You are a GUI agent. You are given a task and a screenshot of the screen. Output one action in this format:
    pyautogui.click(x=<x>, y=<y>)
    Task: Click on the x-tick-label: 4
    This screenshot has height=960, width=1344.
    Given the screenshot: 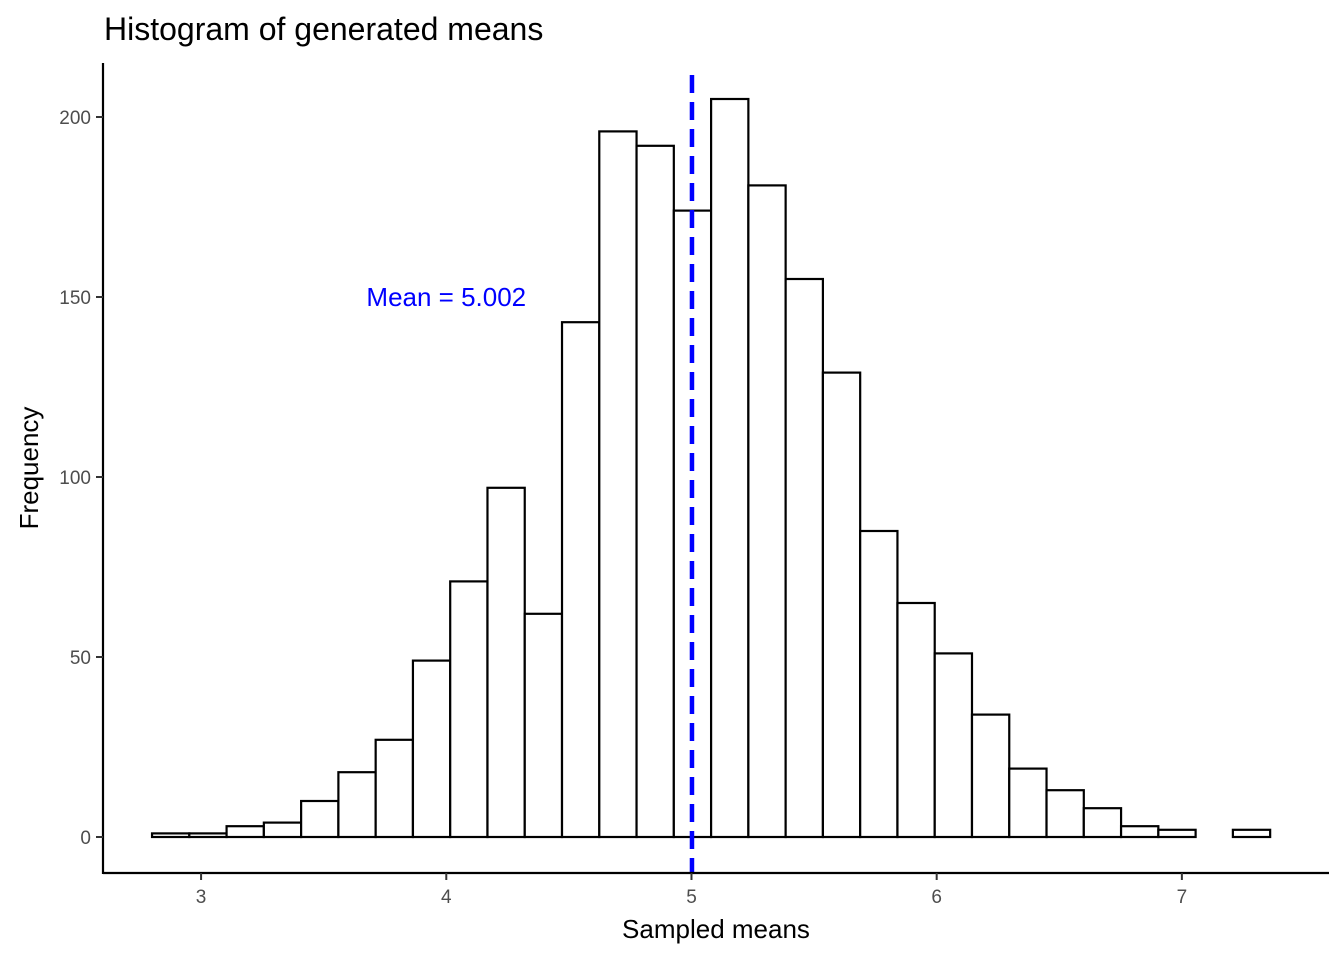 What is the action you would take?
    pyautogui.click(x=446, y=897)
    